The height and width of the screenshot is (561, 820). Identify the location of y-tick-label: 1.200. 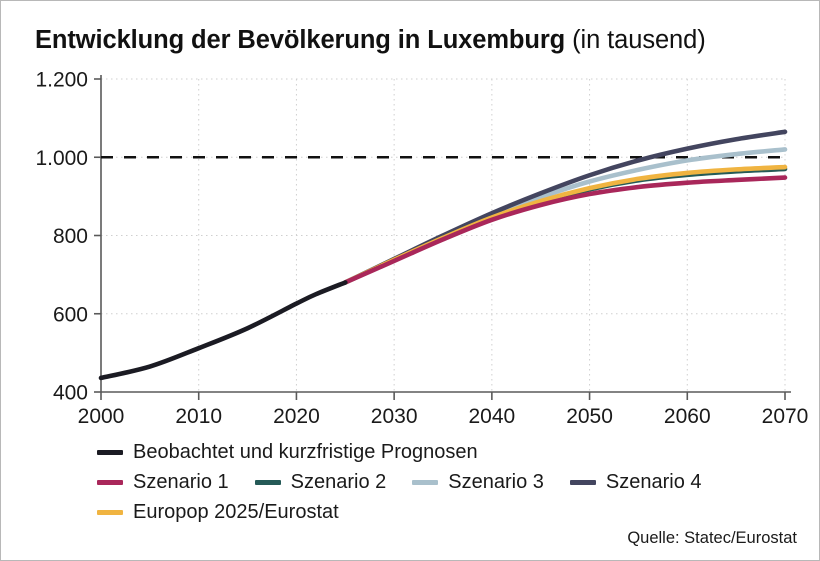
(61, 80).